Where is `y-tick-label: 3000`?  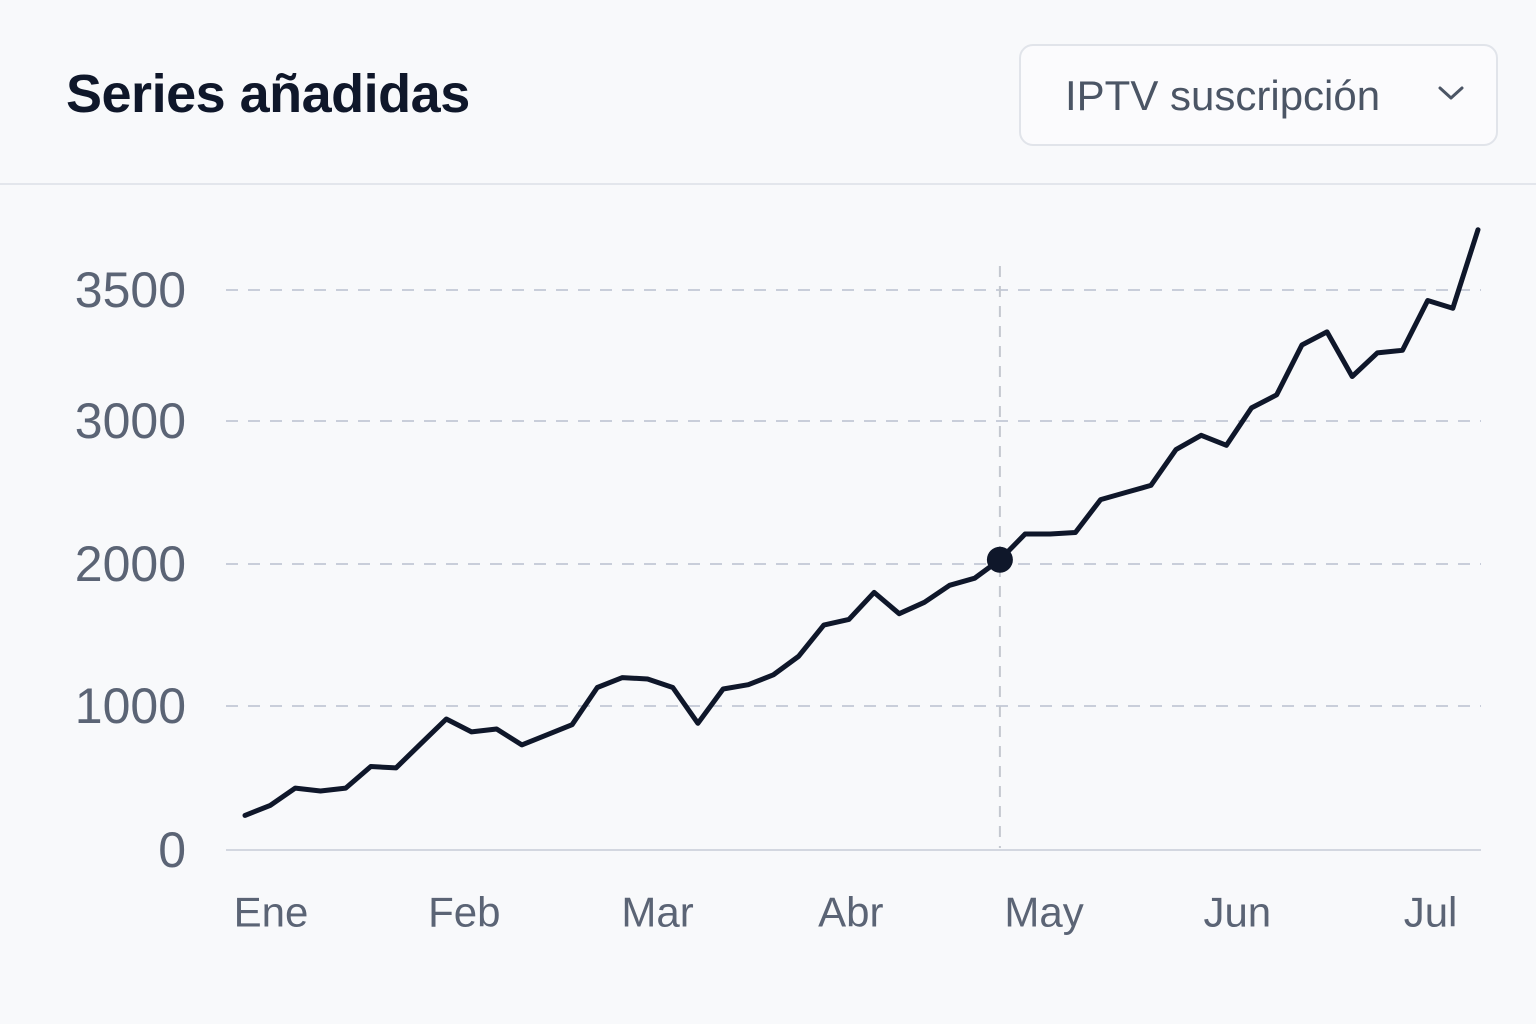
y-tick-label: 3000 is located at coordinates (130, 421).